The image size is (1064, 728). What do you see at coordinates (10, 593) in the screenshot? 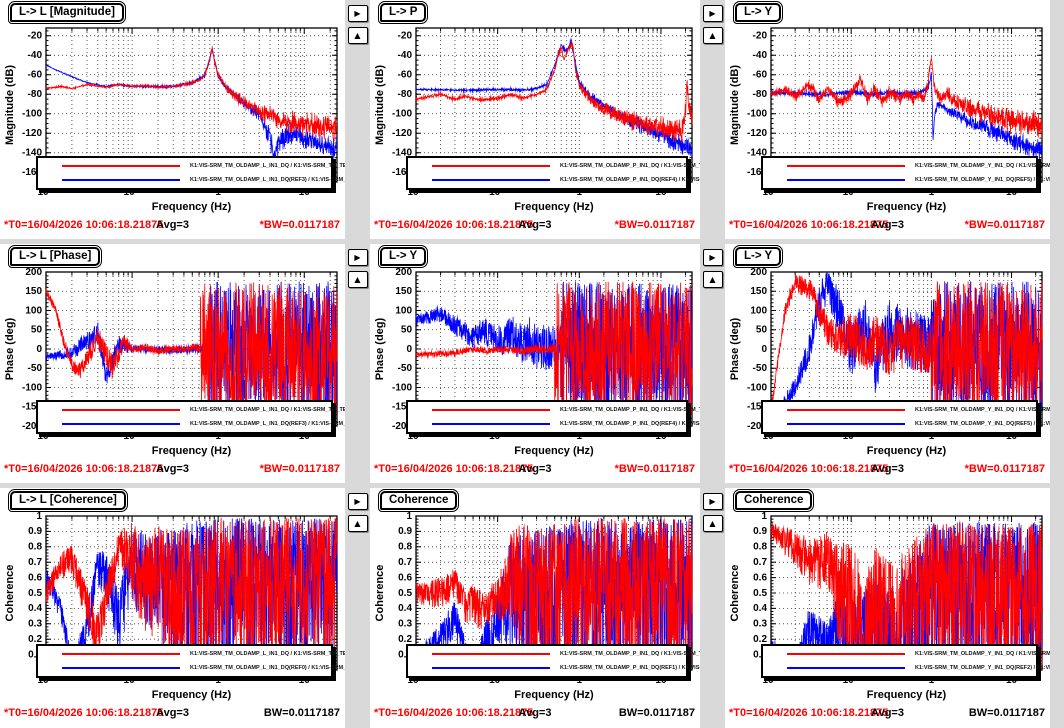
I see `y-axis-label: Coherence` at bounding box center [10, 593].